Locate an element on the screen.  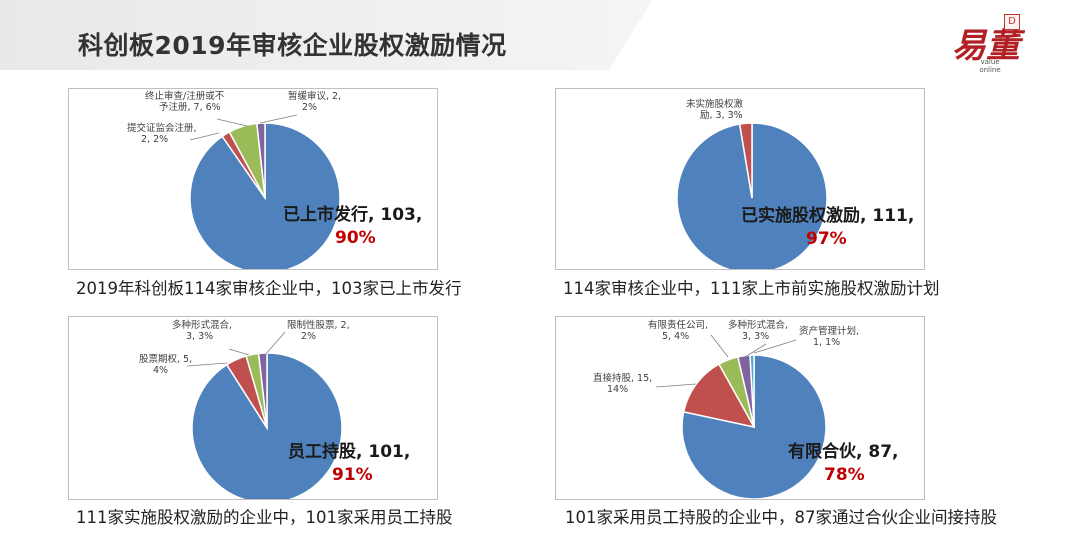
page-title: 科创板2019年审核企业股权激励情况 is located at coordinates (292, 45).